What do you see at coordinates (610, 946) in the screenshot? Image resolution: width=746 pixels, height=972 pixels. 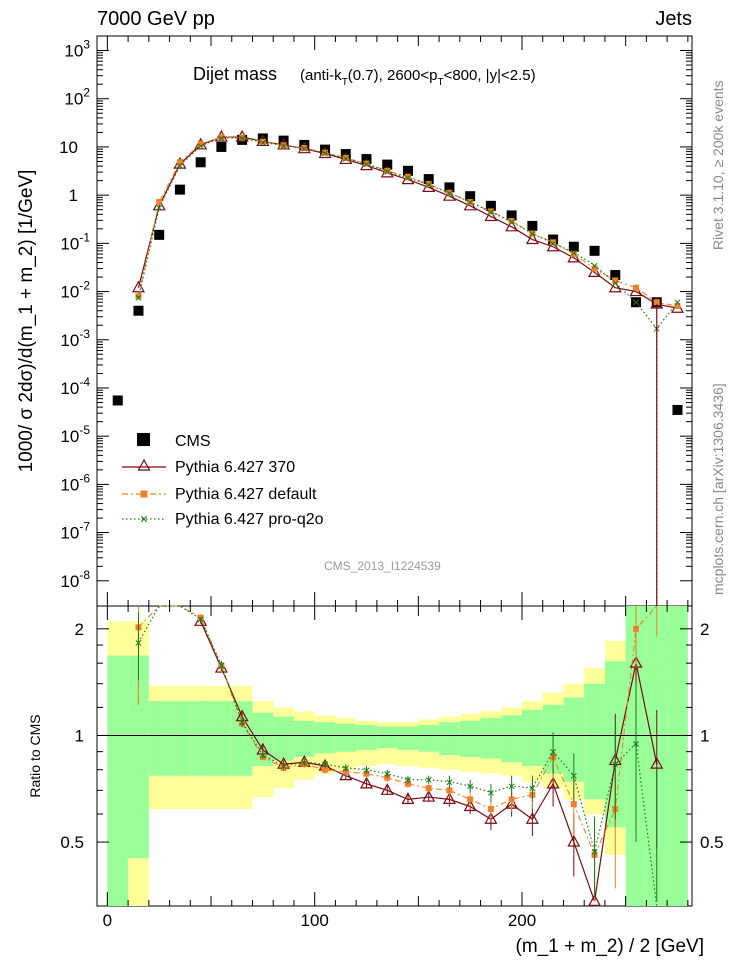 I see `x-axis-title: (m_1 + m_2) / 2 [GeV]` at bounding box center [610, 946].